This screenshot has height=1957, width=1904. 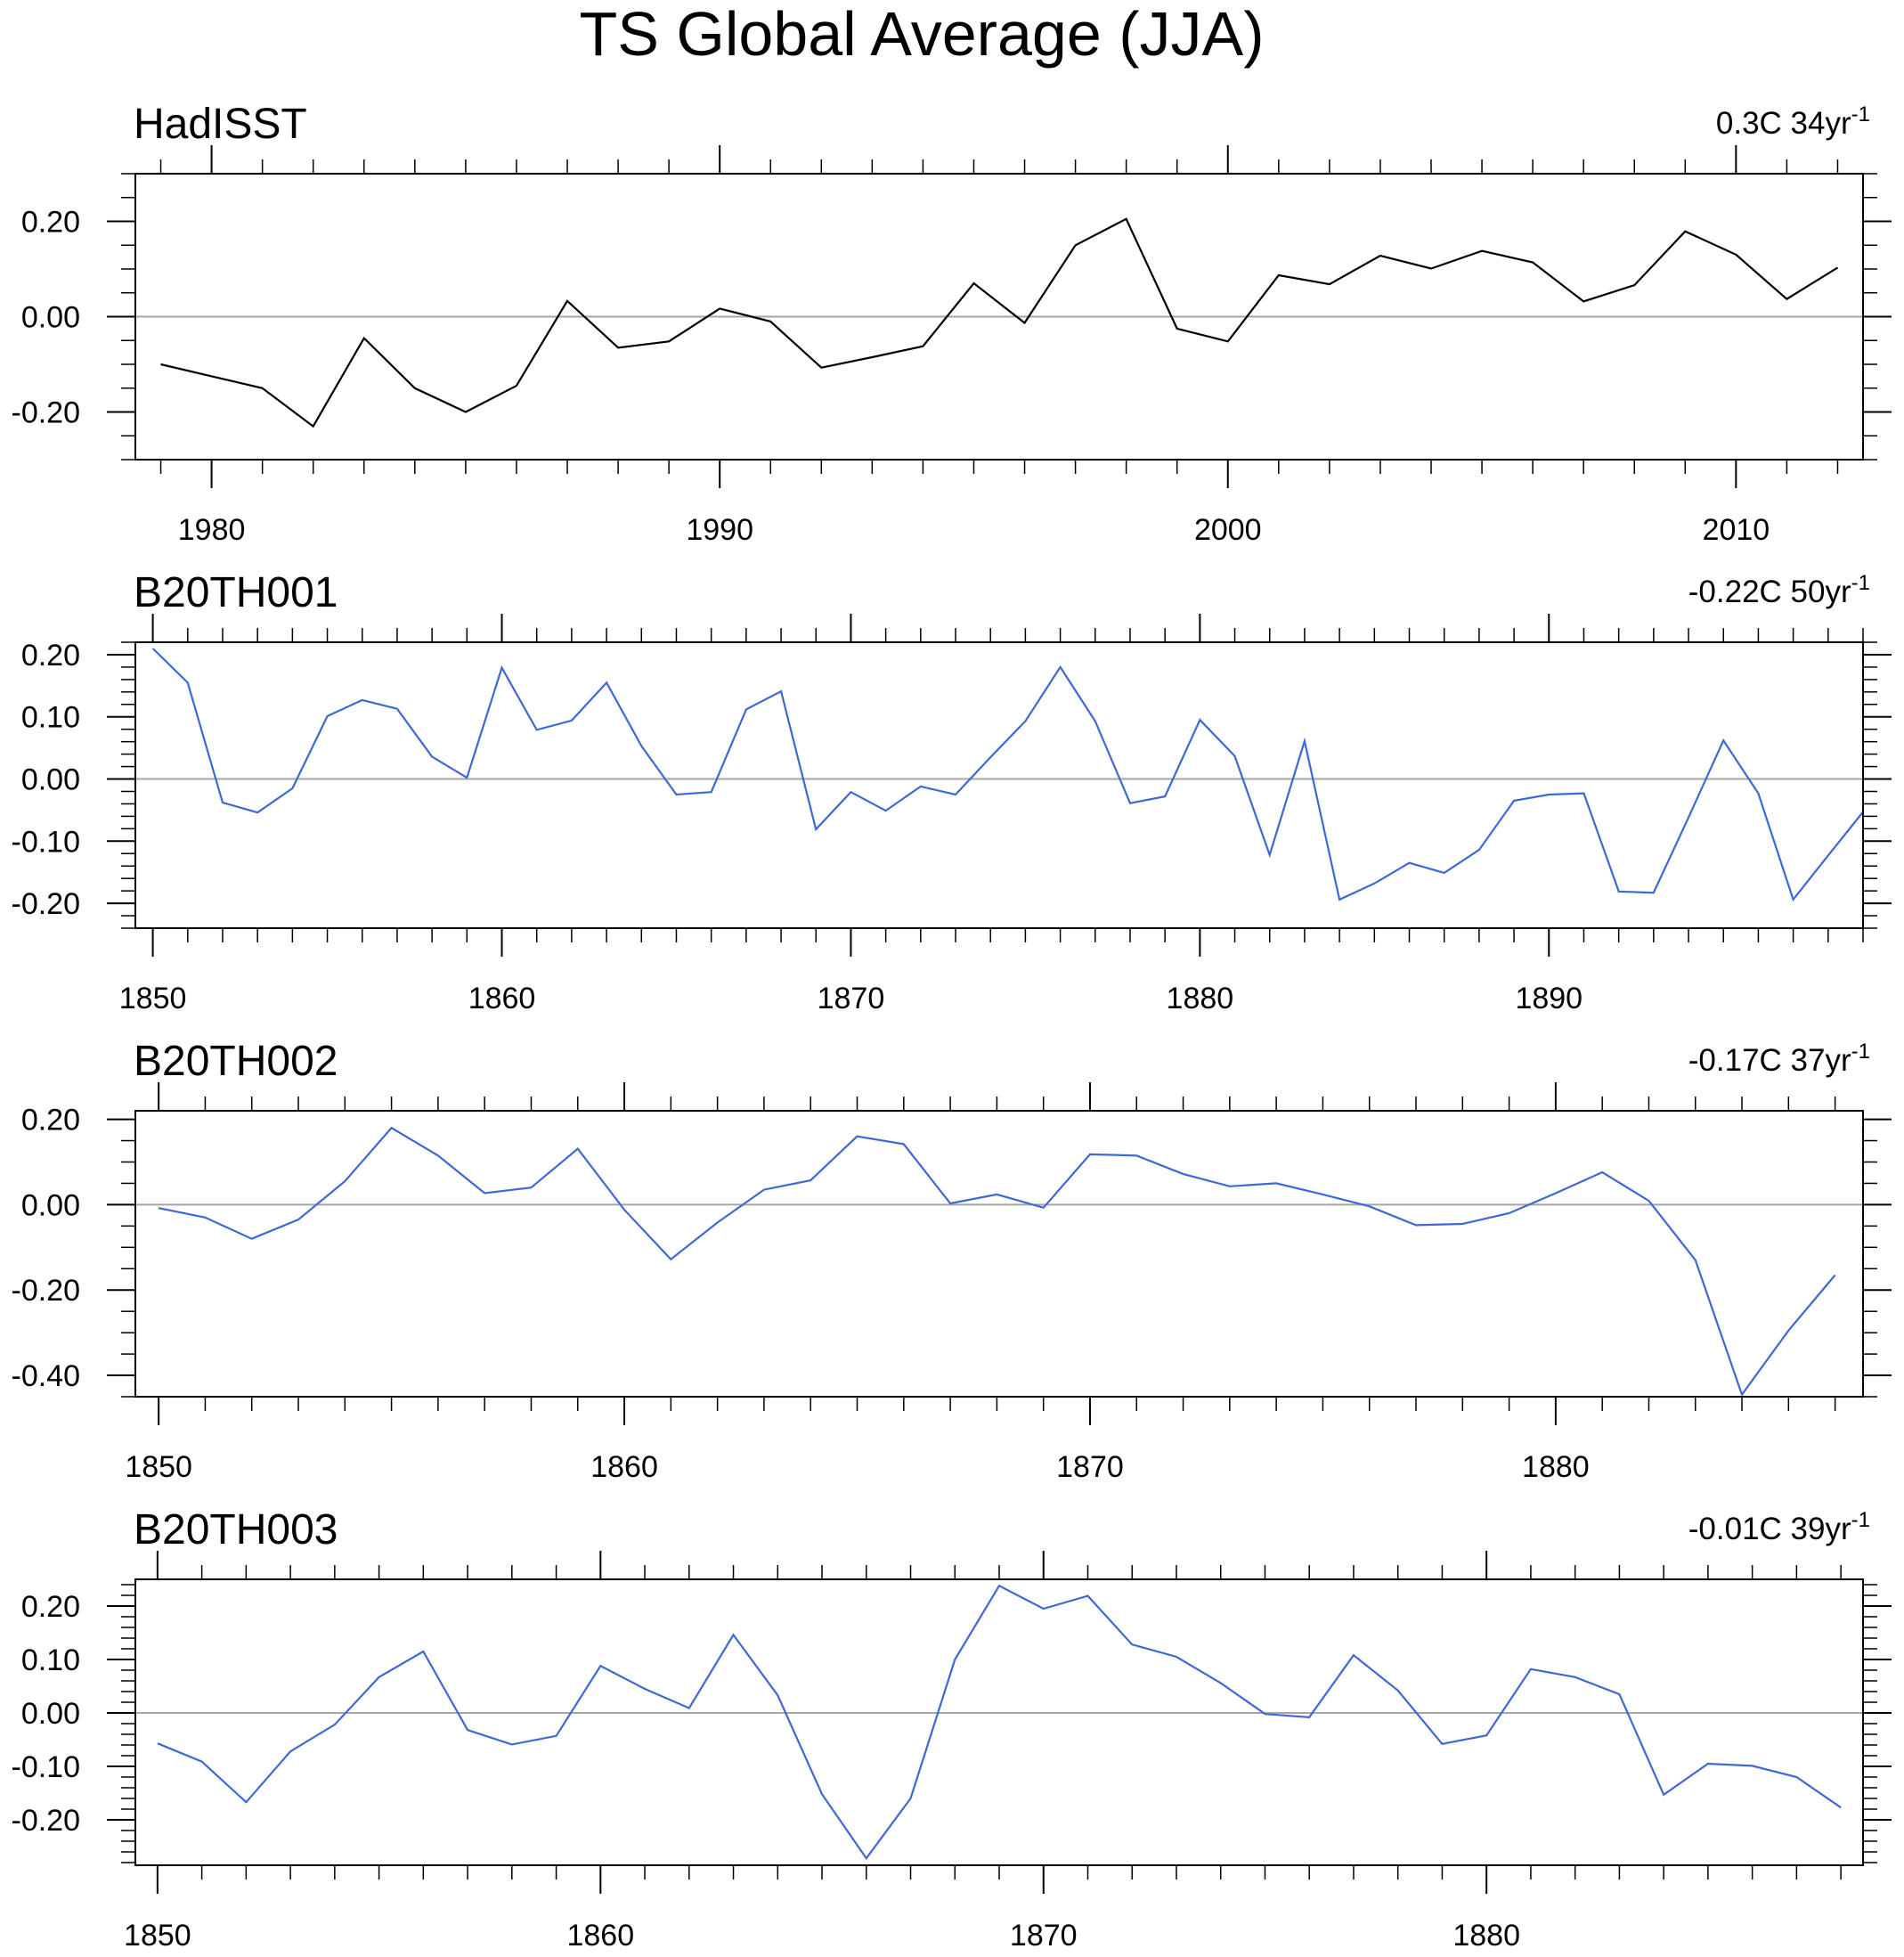 I want to click on y-tick-label: 0.00, so click(x=50, y=1205).